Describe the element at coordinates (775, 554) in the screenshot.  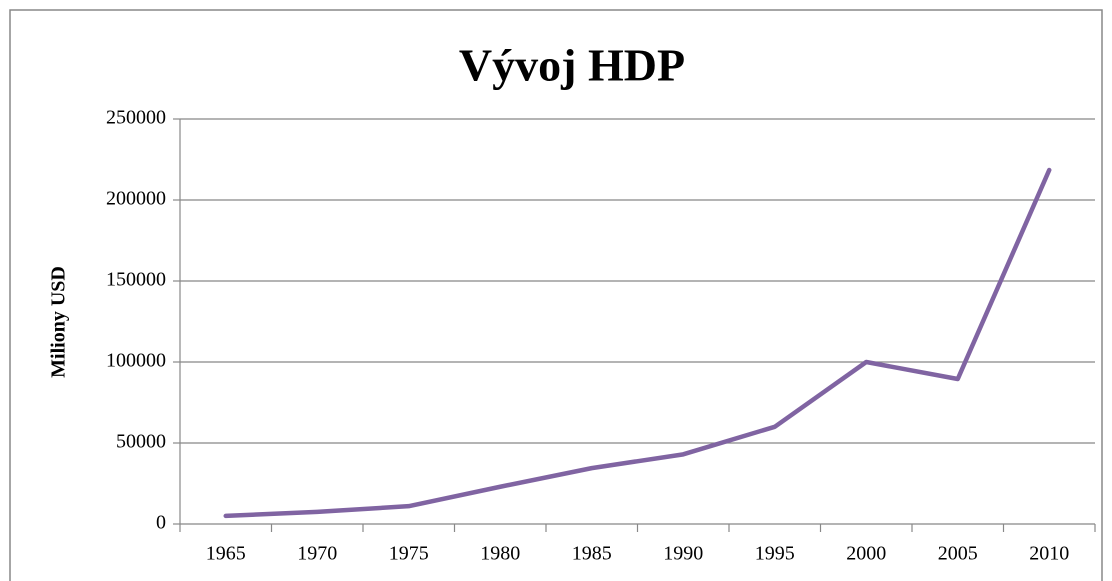
I see `x-tick-label: 1995` at that location.